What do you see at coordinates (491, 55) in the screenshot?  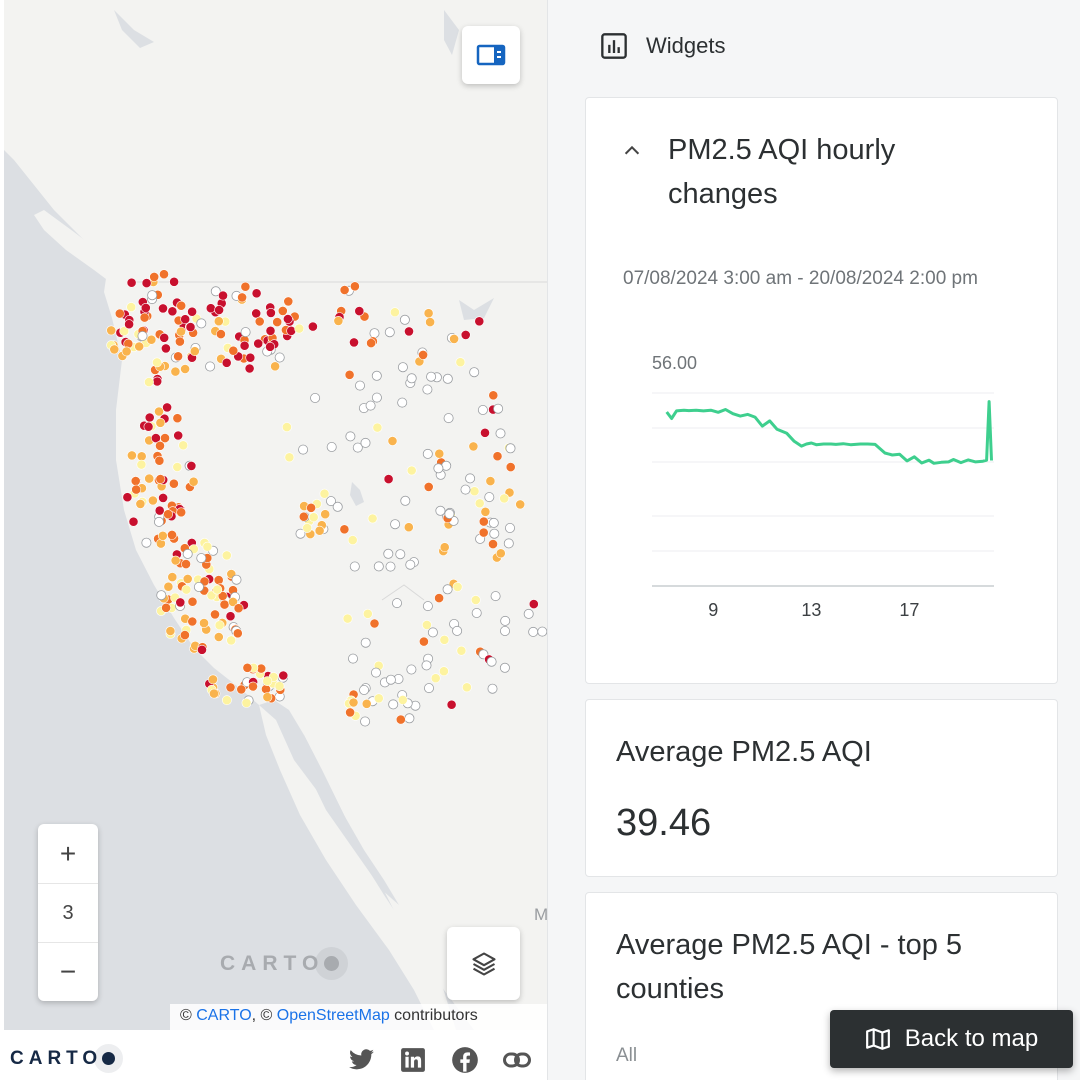 I see `panel-toggle-button` at bounding box center [491, 55].